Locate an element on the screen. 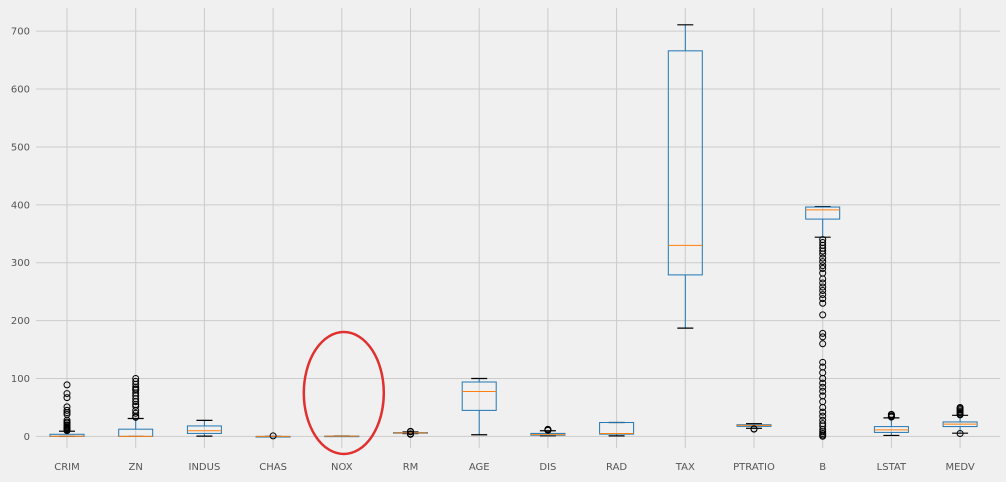 This screenshot has width=1006, height=482. box-b is located at coordinates (823, 323).